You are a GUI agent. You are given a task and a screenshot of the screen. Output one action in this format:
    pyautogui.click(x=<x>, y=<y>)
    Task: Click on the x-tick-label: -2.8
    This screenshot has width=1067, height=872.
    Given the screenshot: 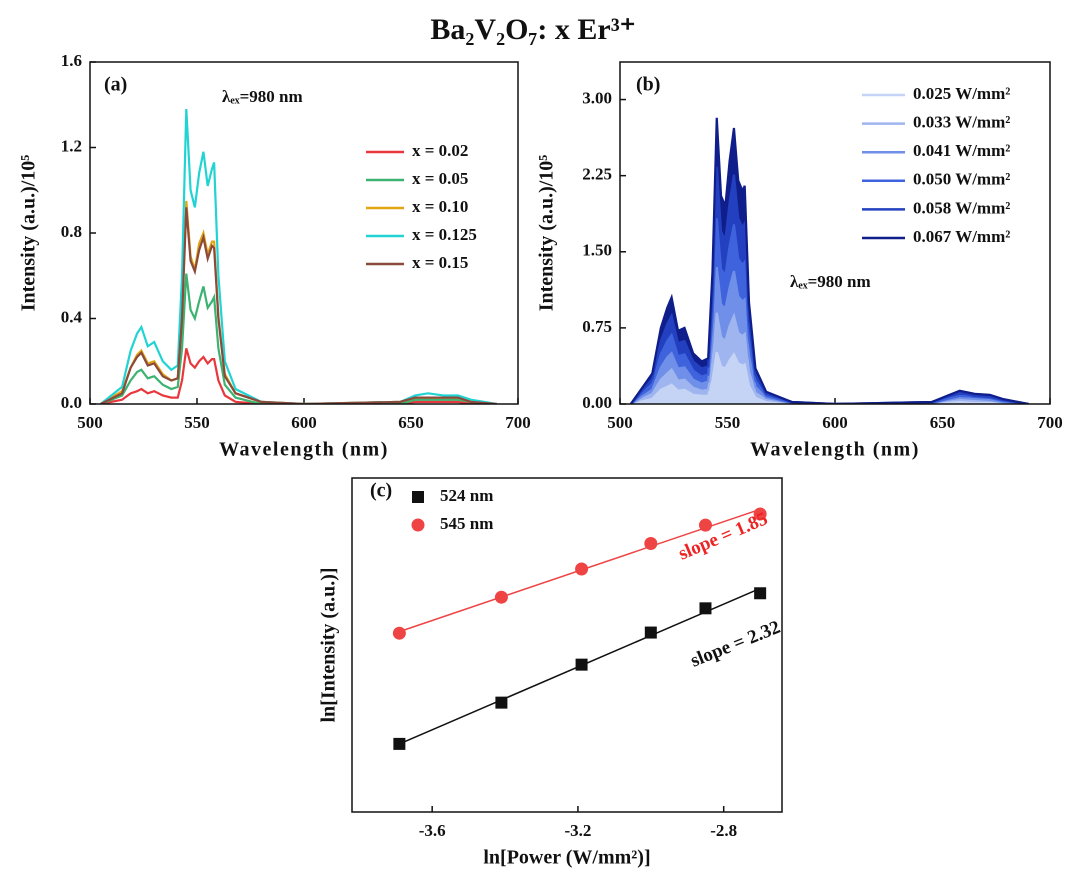 What is the action you would take?
    pyautogui.click(x=723, y=830)
    